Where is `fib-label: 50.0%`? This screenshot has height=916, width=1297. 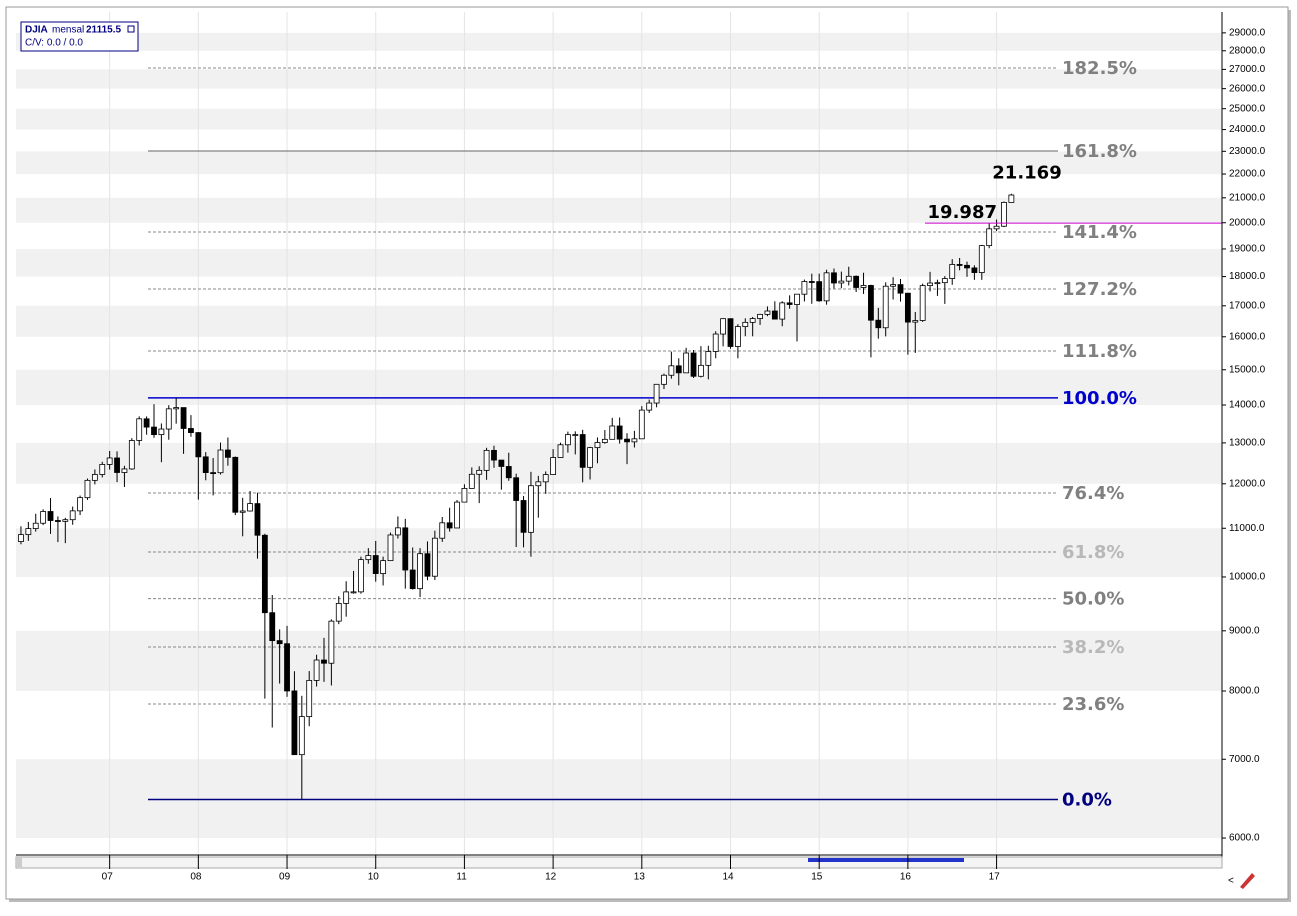 fib-label: 50.0% is located at coordinates (1093, 599).